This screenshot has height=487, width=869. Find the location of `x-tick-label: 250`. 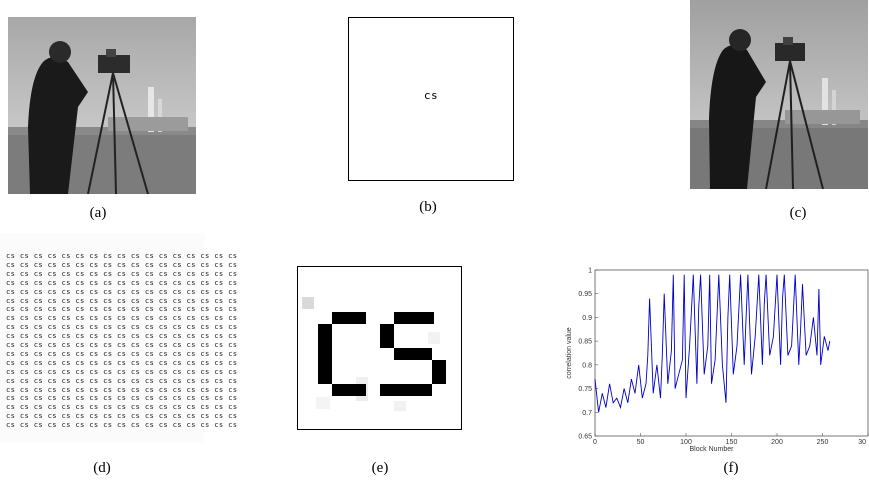

x-tick-label: 250 is located at coordinates (823, 442).